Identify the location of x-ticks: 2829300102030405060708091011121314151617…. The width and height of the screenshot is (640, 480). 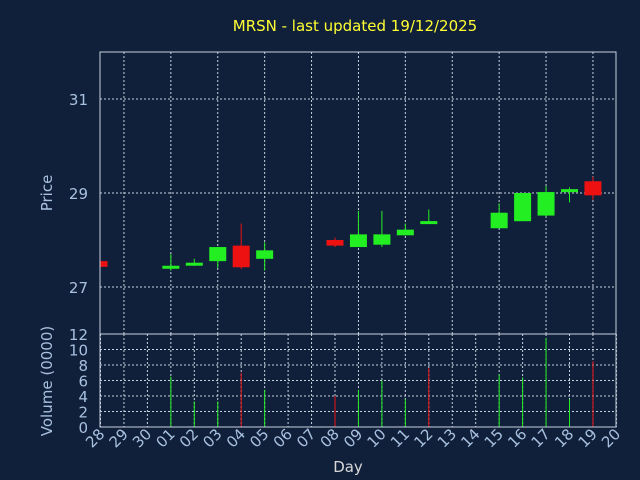
(353, 438).